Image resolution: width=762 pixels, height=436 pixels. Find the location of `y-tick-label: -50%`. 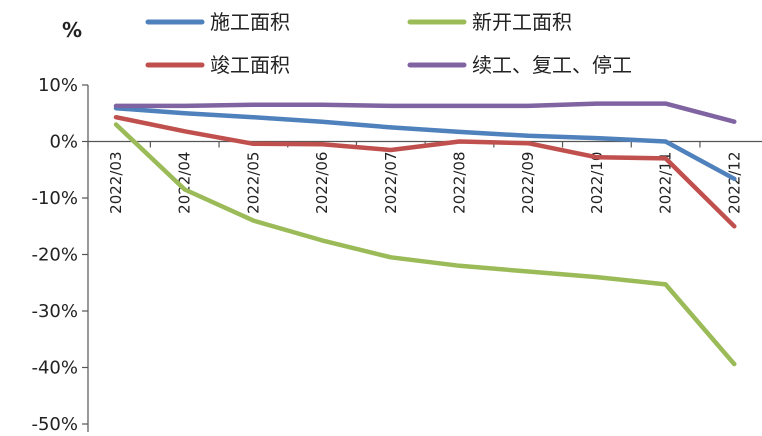

y-tick-label: -50% is located at coordinates (54, 423).